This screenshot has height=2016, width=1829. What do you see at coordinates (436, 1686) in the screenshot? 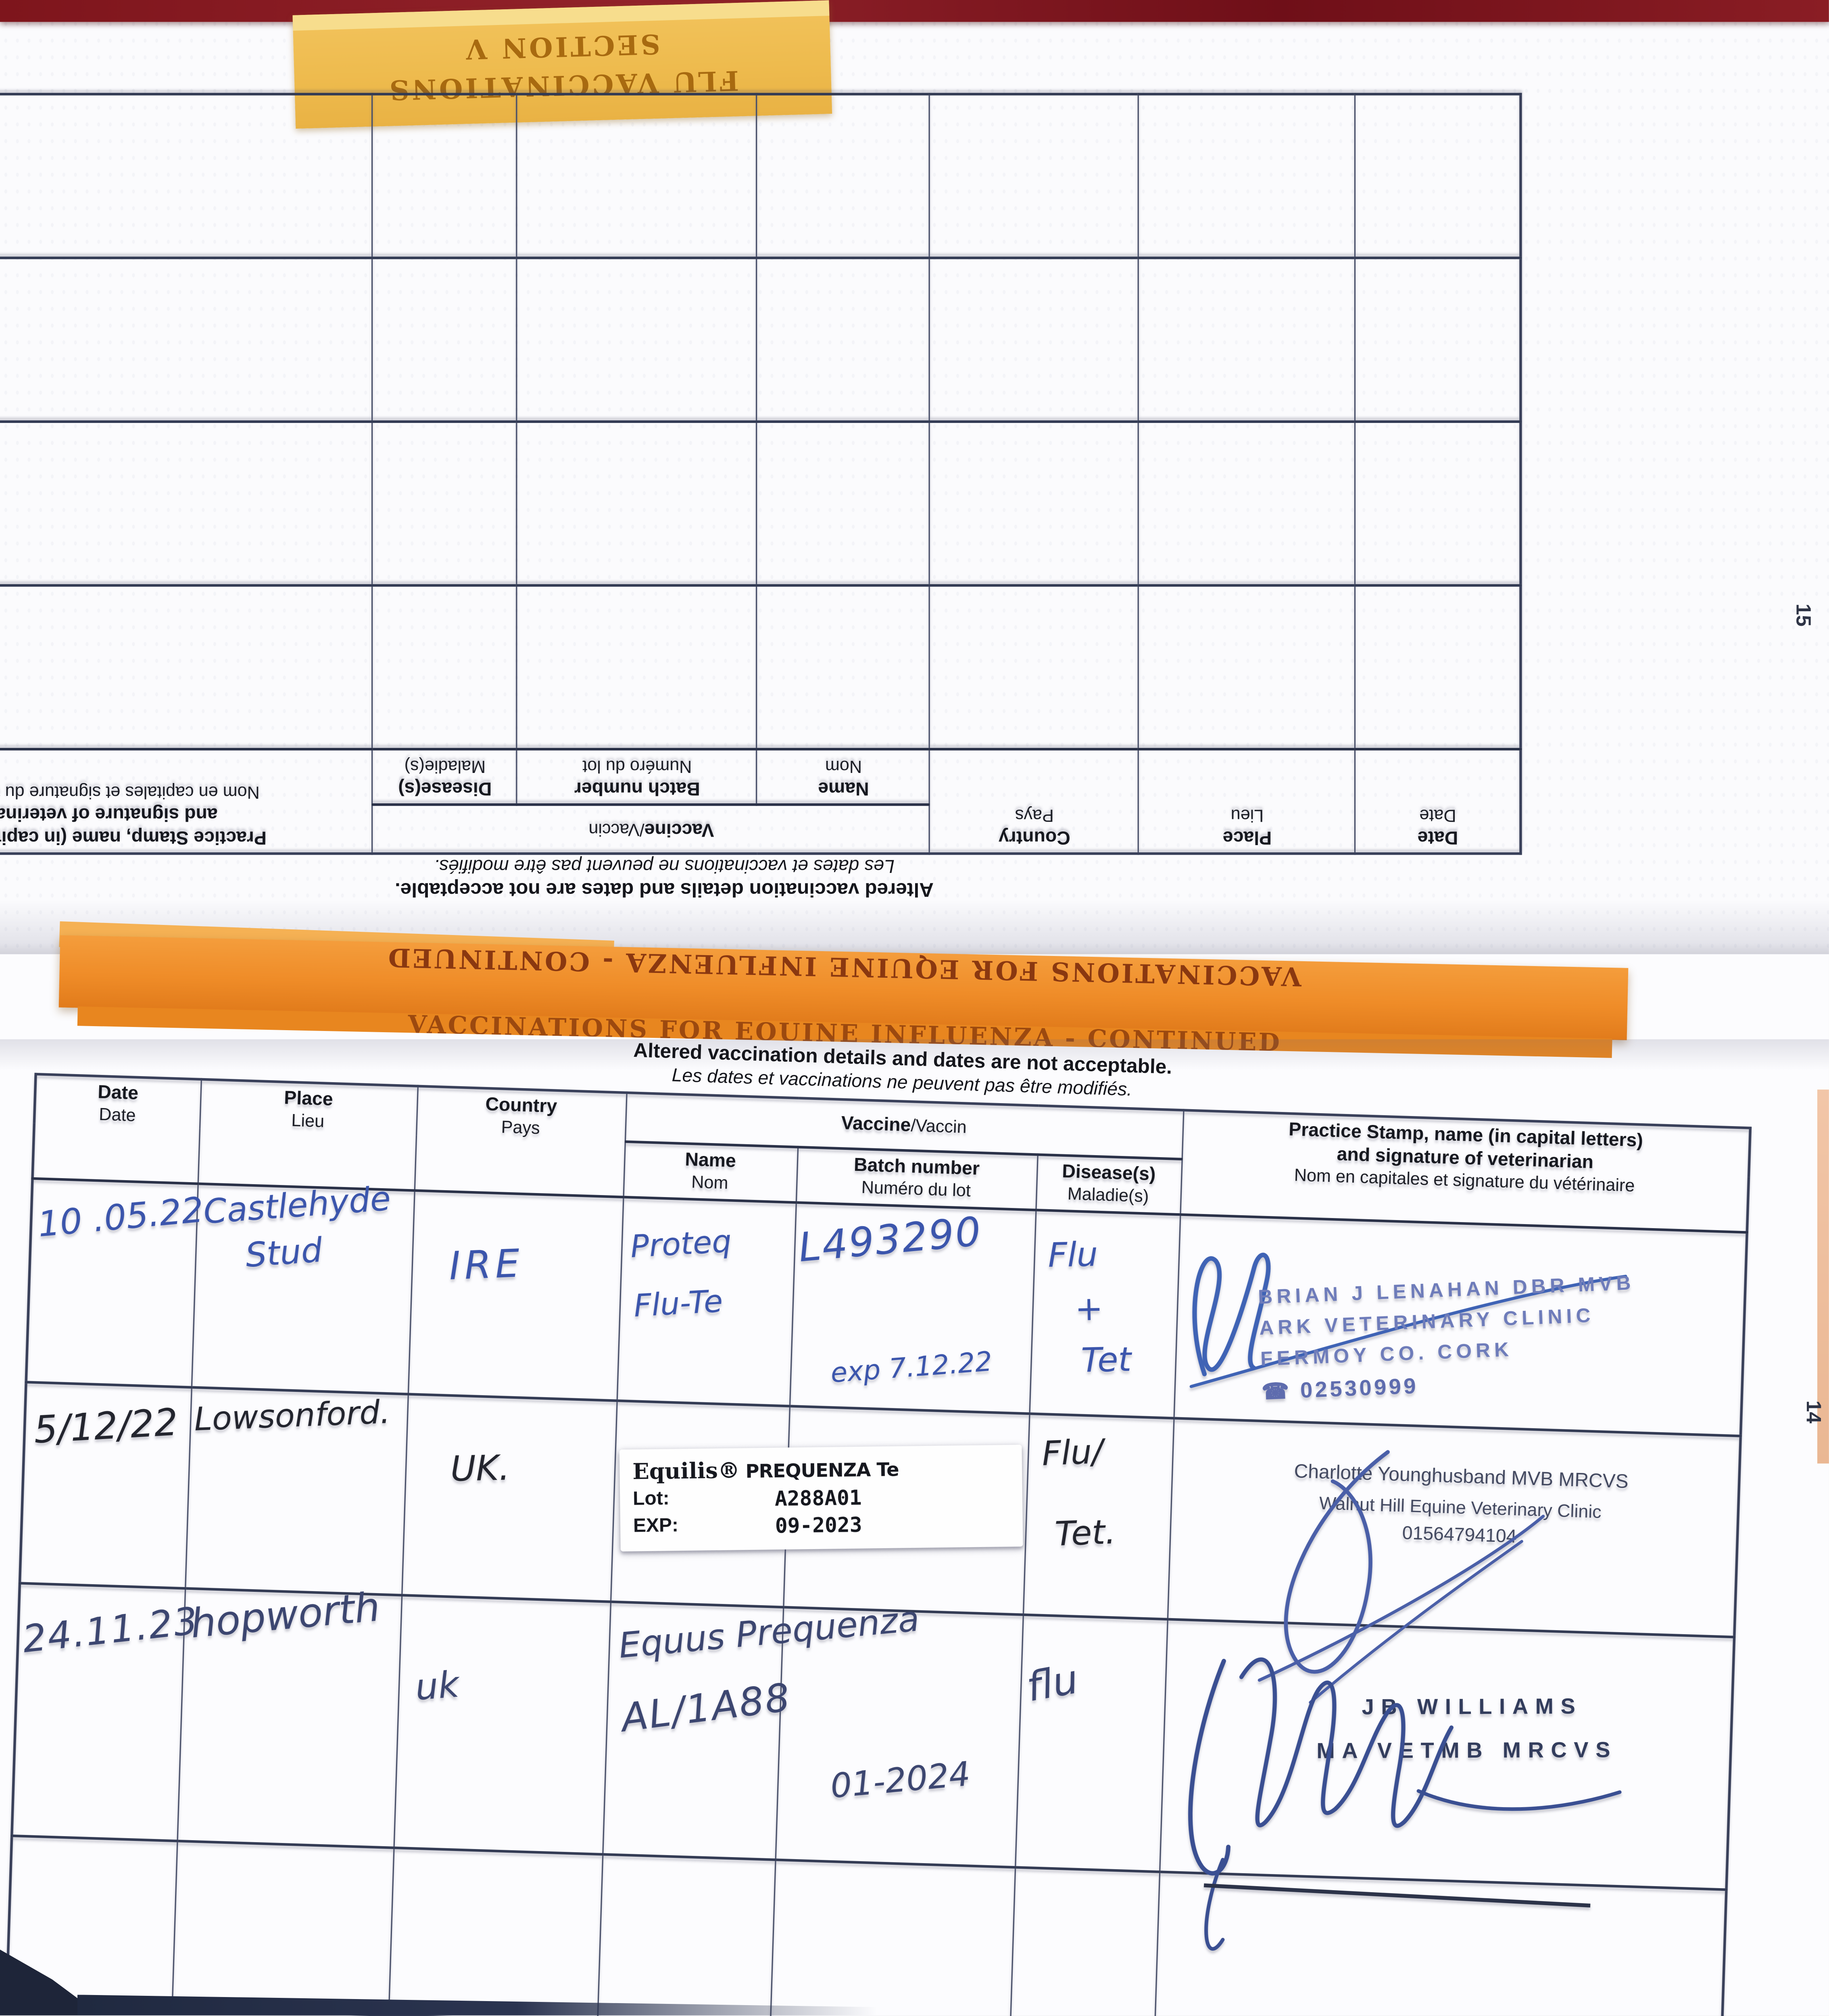
I see `entry-country: uk` at bounding box center [436, 1686].